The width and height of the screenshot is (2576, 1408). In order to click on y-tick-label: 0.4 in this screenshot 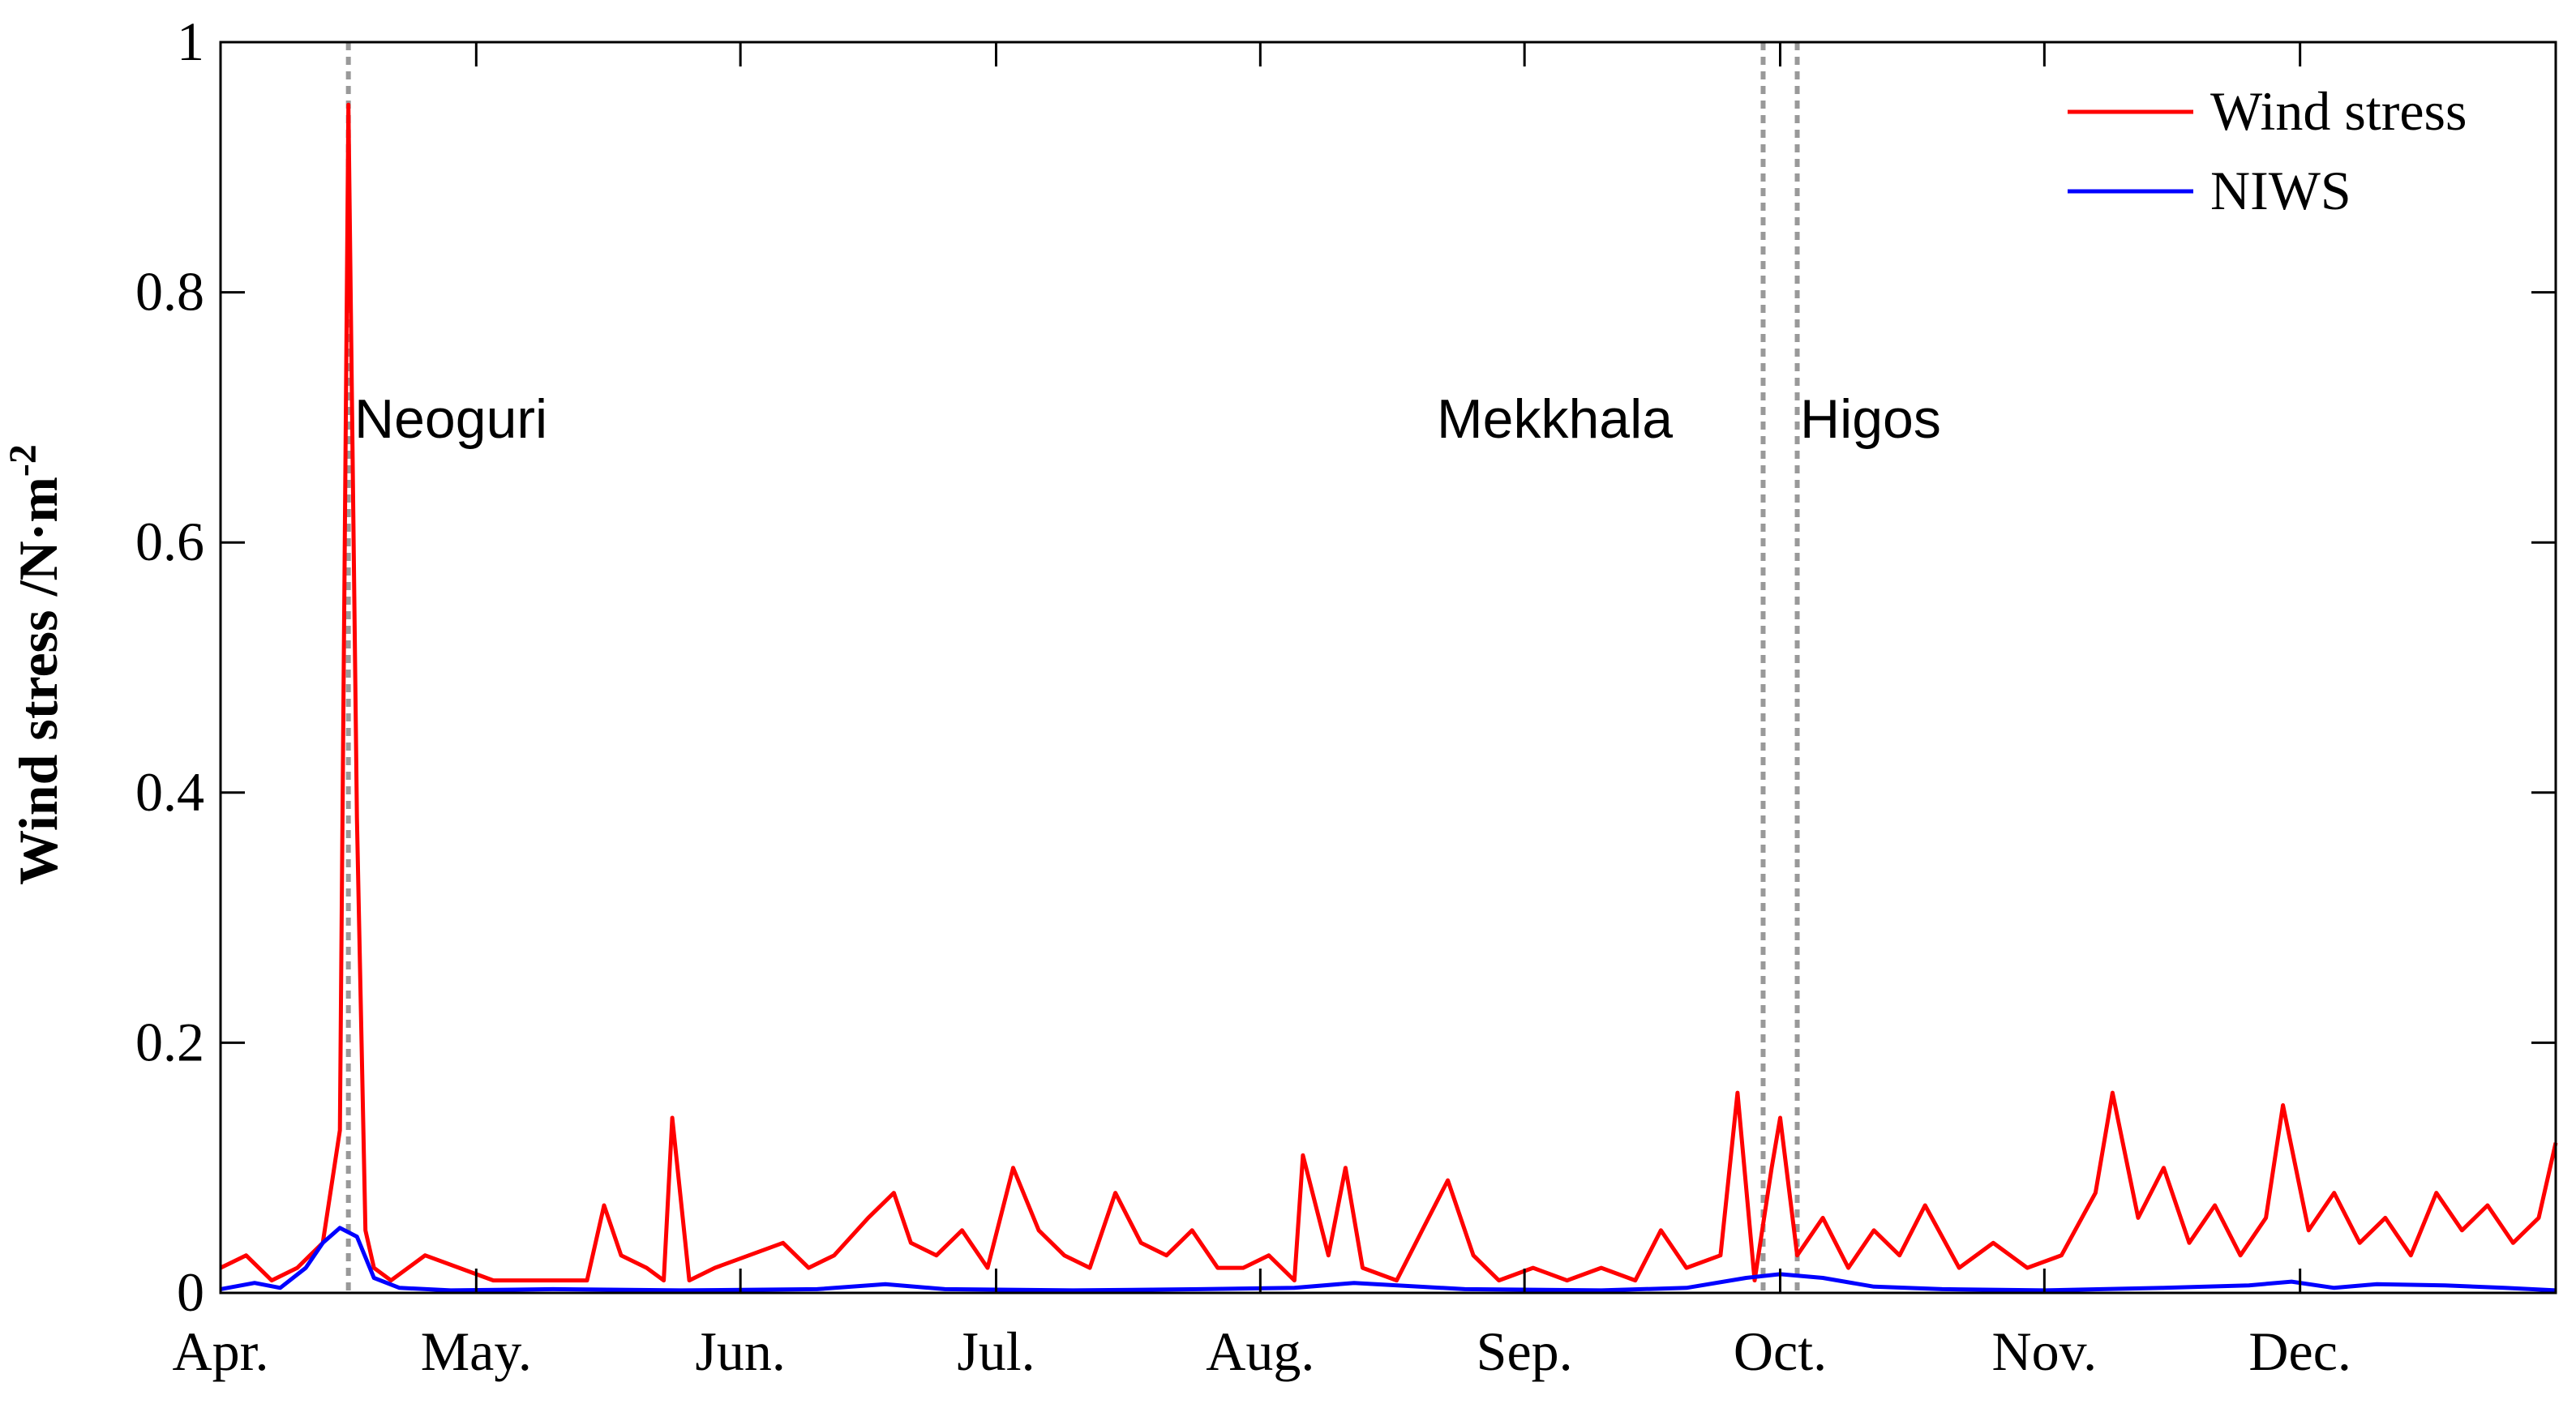, I will do `click(169, 792)`.